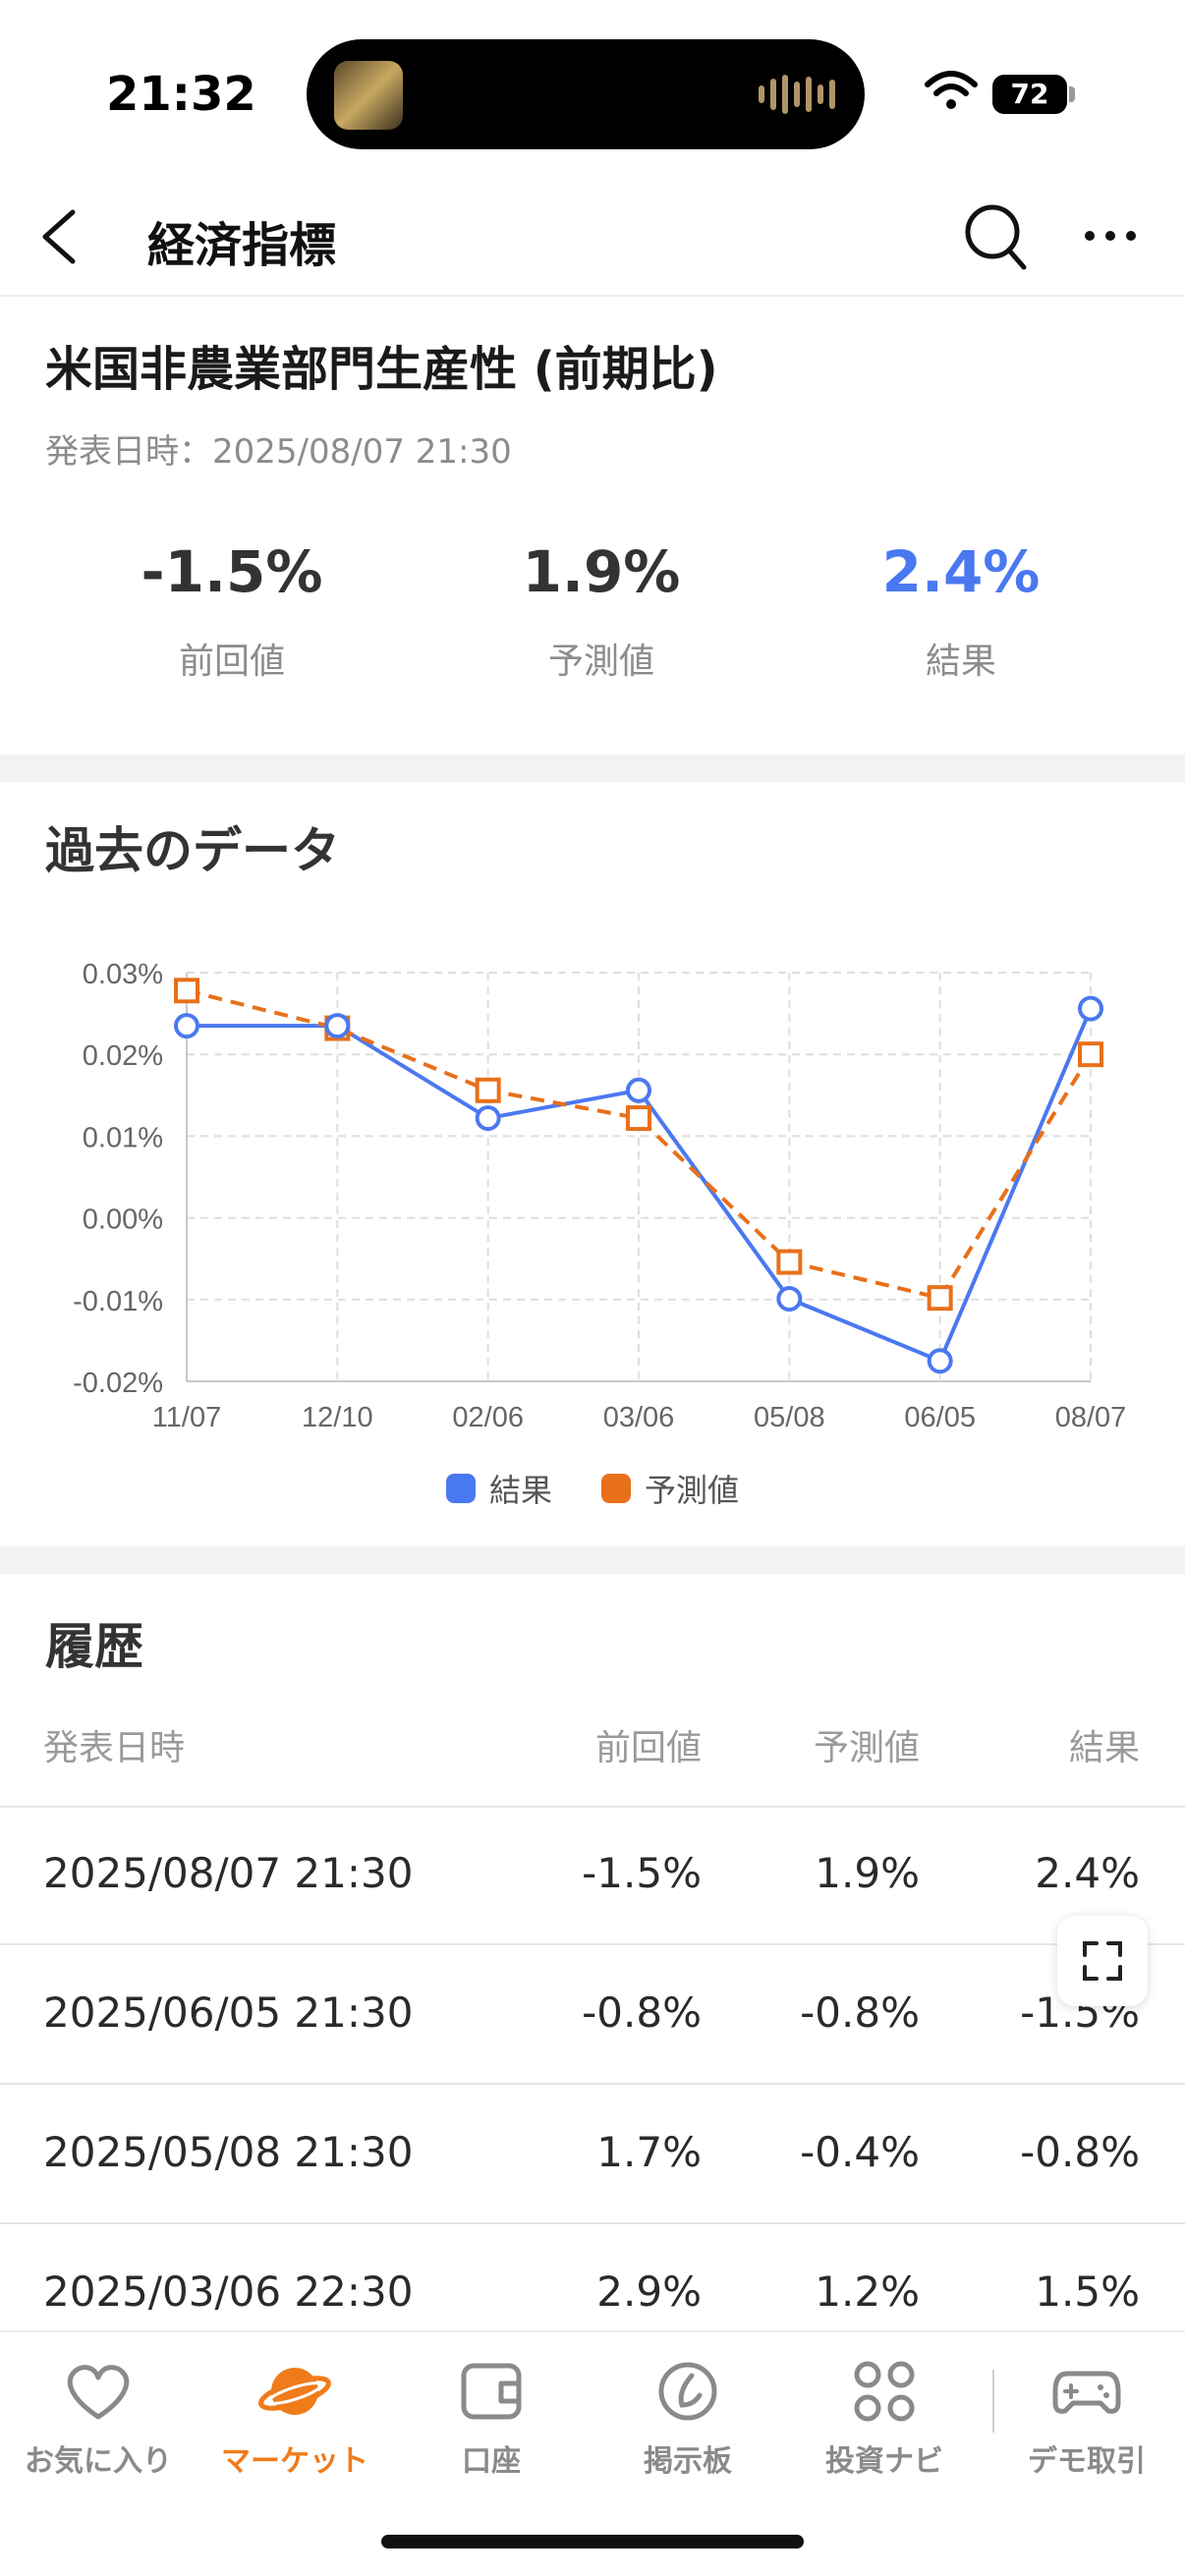 This screenshot has width=1185, height=2576. I want to click on y-tick-label: -0.01%, so click(118, 1301).